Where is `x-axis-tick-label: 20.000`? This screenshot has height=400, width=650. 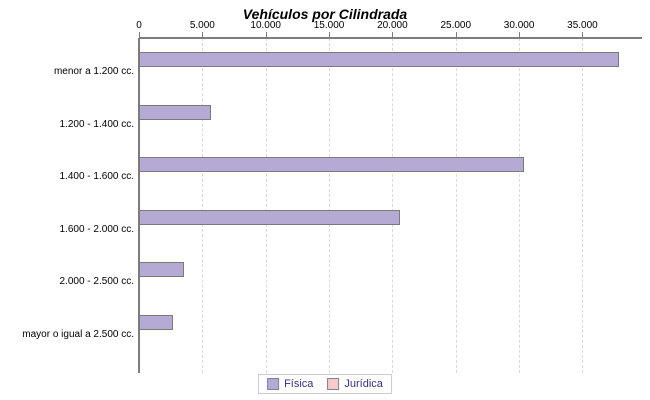 x-axis-tick-label: 20.000 is located at coordinates (392, 25).